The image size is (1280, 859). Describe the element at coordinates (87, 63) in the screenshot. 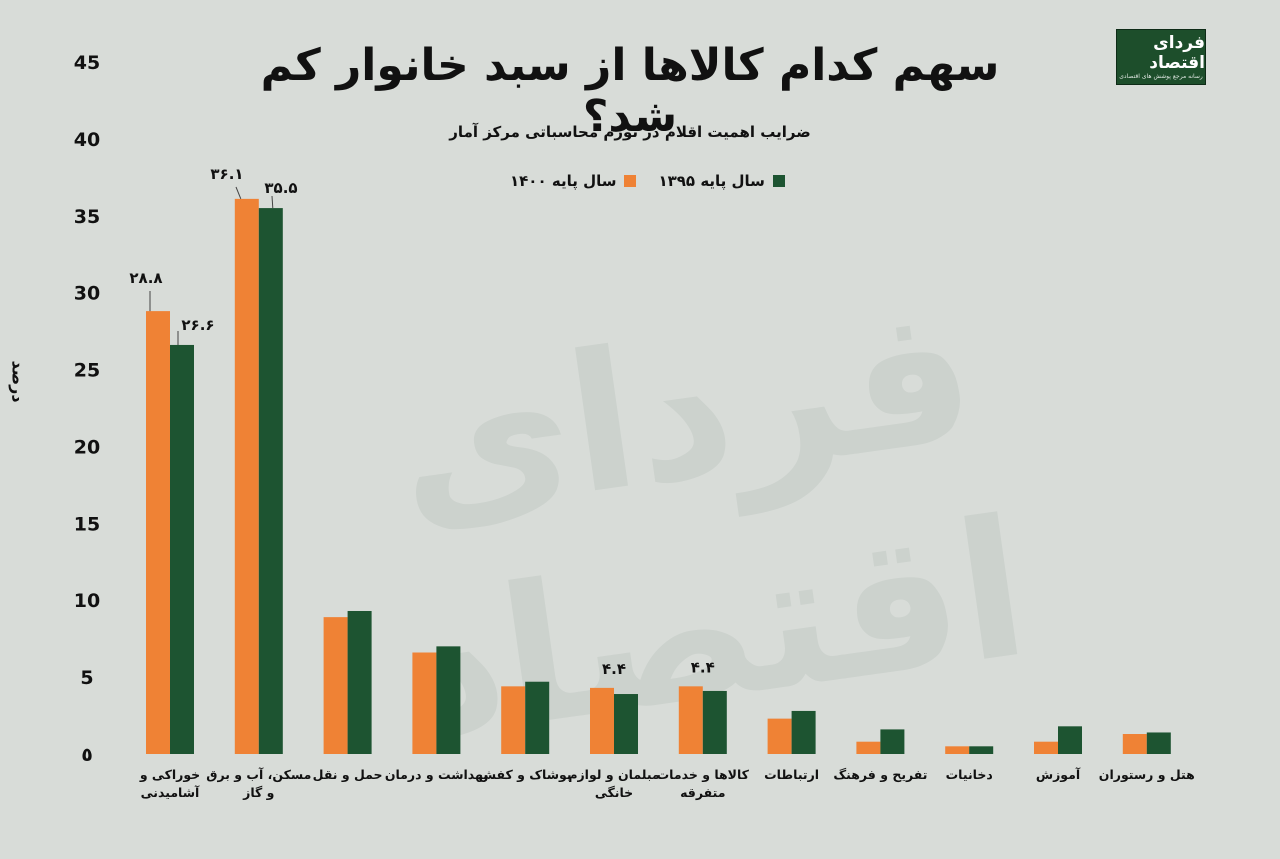

I see `y-tick-label: 45` at that location.